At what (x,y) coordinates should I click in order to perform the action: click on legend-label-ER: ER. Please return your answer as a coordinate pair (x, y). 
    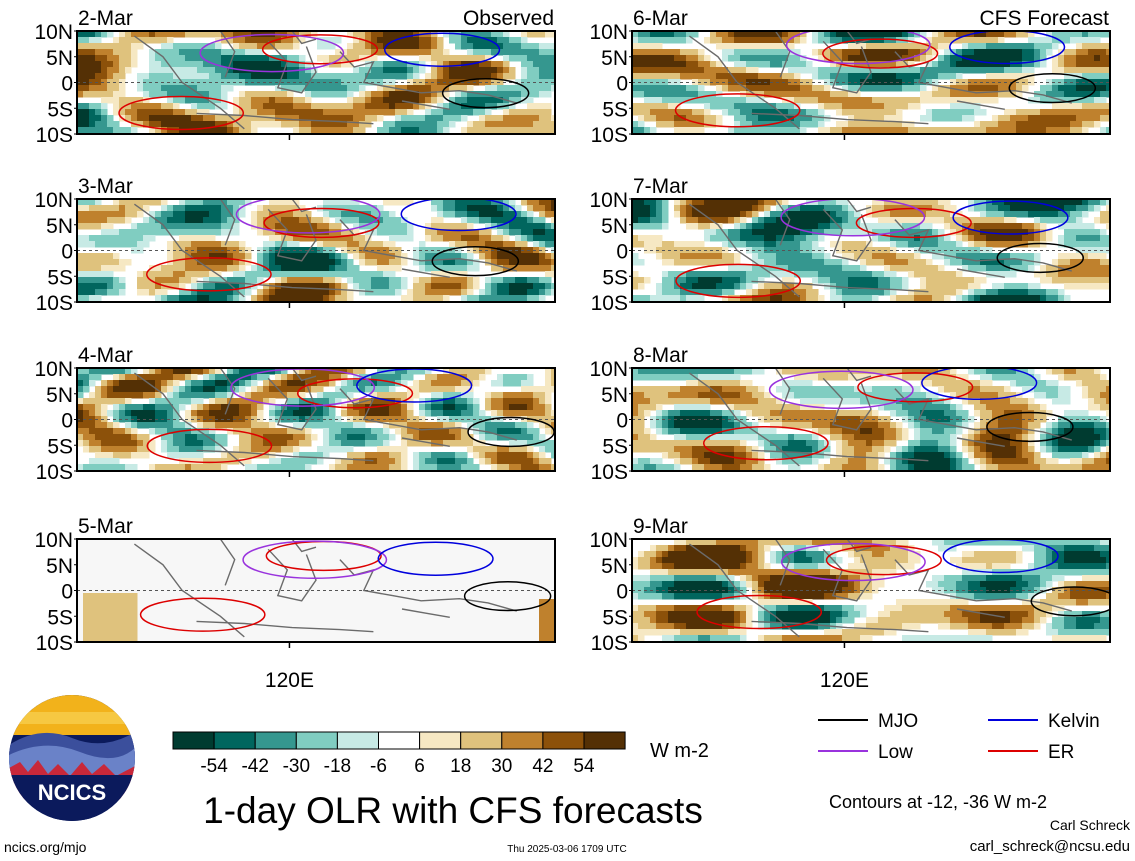
    Looking at the image, I should click on (1061, 752).